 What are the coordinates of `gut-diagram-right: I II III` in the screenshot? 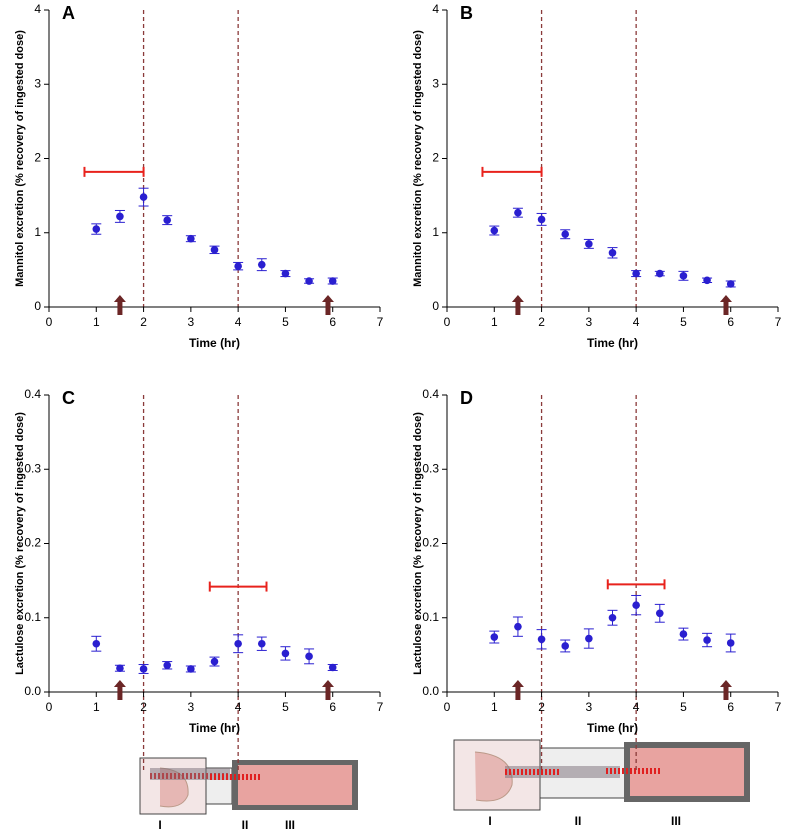 It's located at (601, 783).